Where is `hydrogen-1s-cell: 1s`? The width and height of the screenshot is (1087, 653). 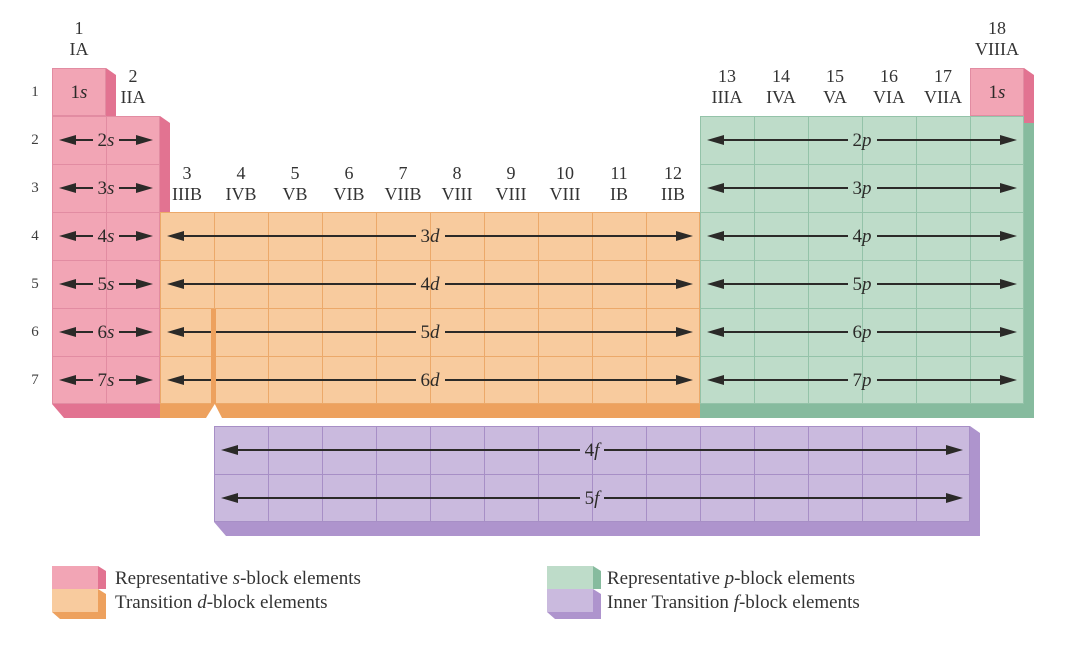 hydrogen-1s-cell: 1s is located at coordinates (79, 92).